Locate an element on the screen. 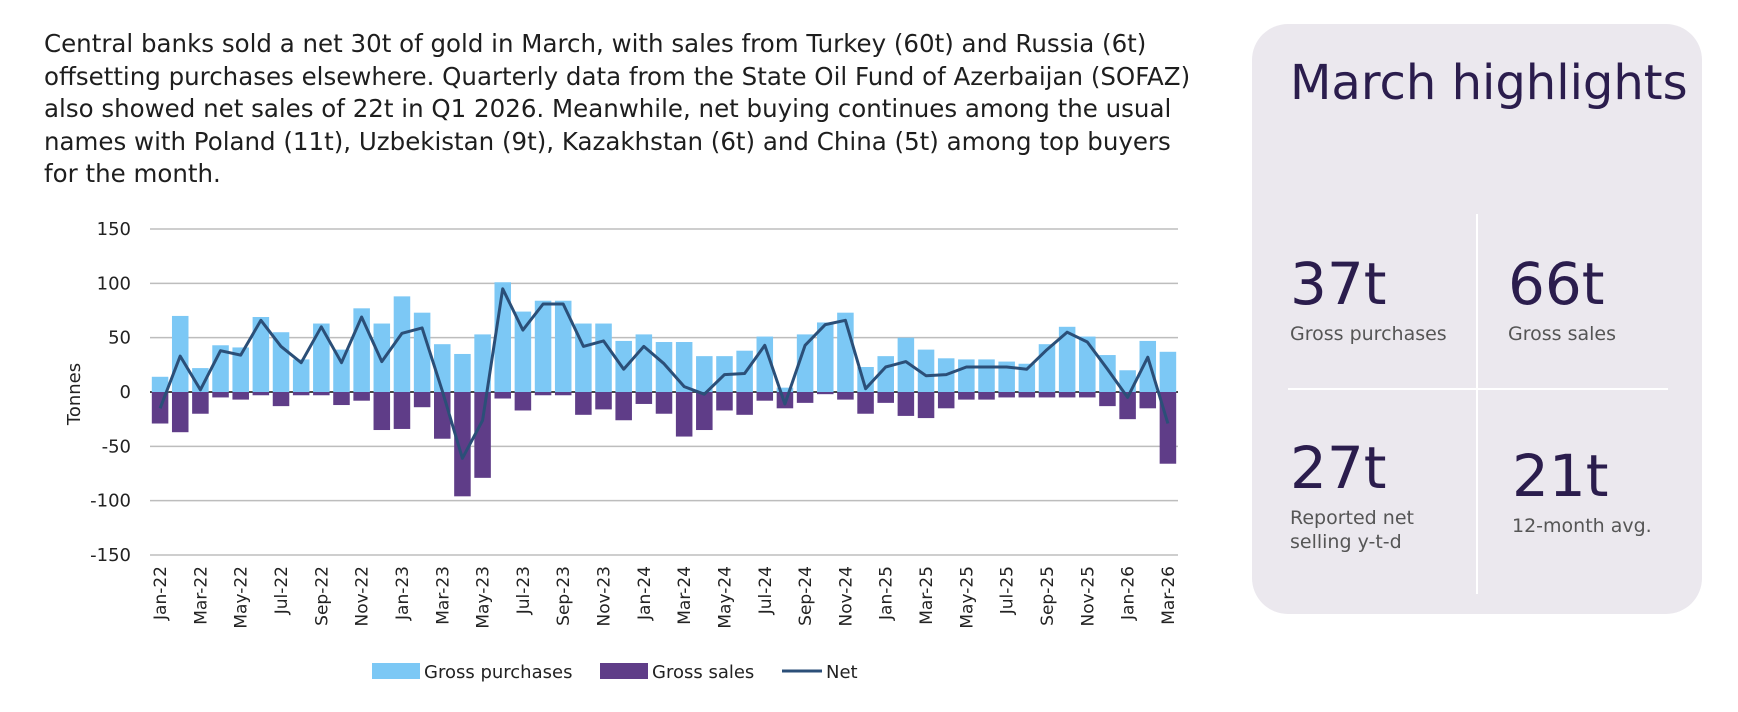 Image resolution: width=1738 pixels, height=712 pixels. x-tick-label: Jan-24 is located at coordinates (645, 593).